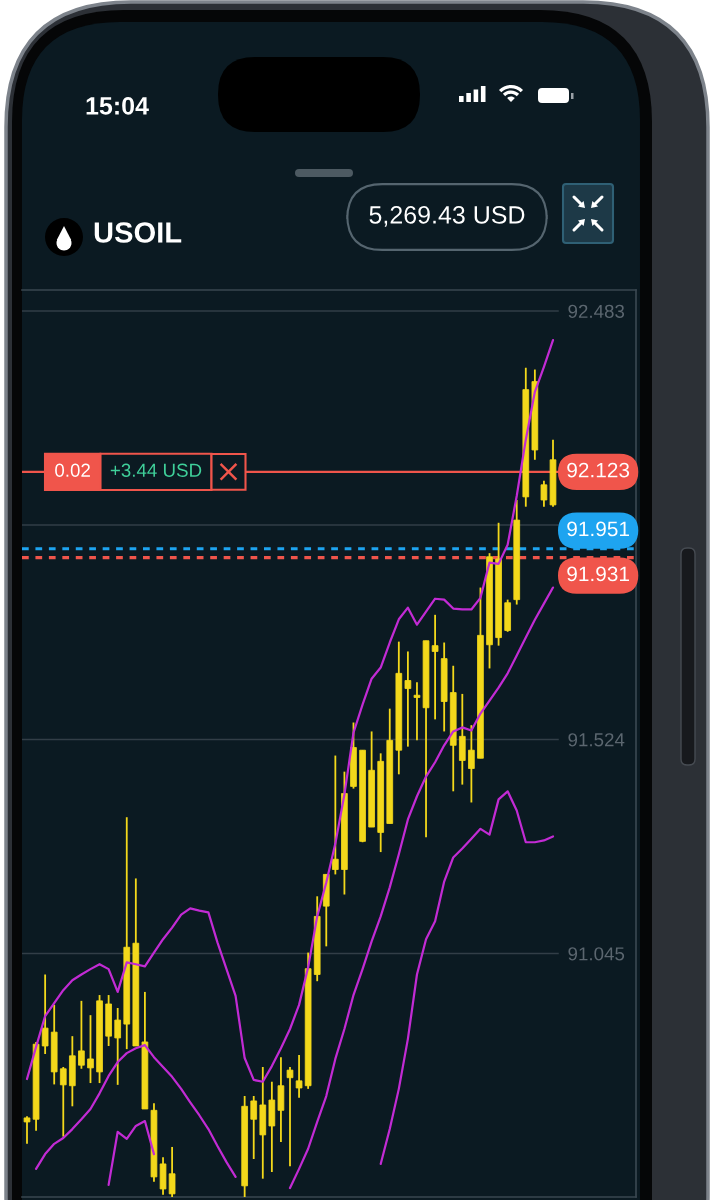 The width and height of the screenshot is (716, 1200). What do you see at coordinates (596, 954) in the screenshot?
I see `y-tick-label: 91.045` at bounding box center [596, 954].